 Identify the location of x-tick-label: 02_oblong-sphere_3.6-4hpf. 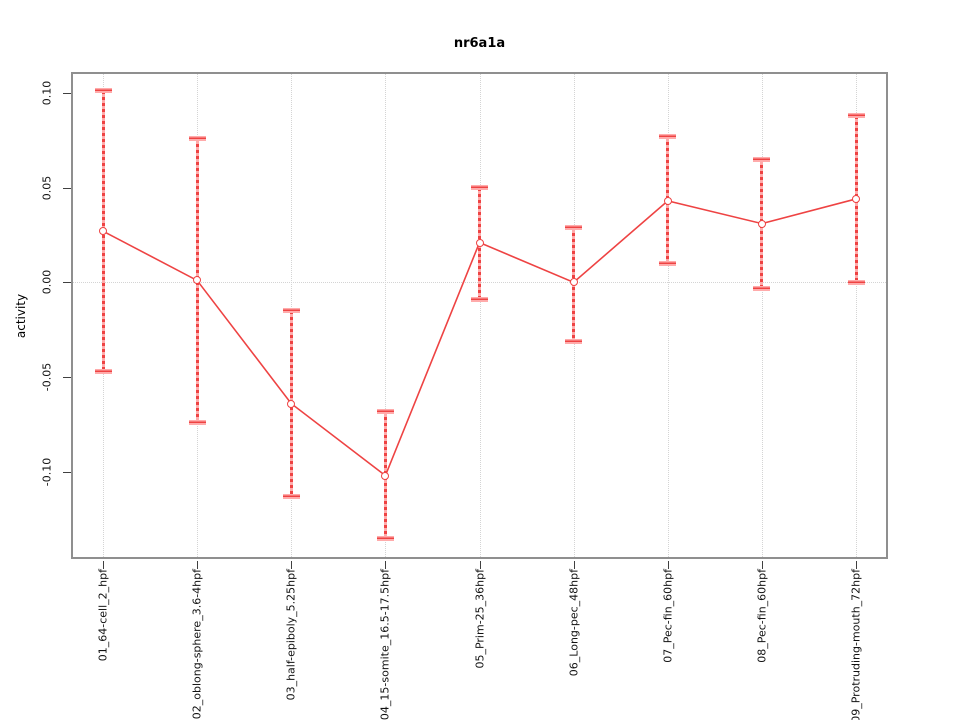
(197, 644).